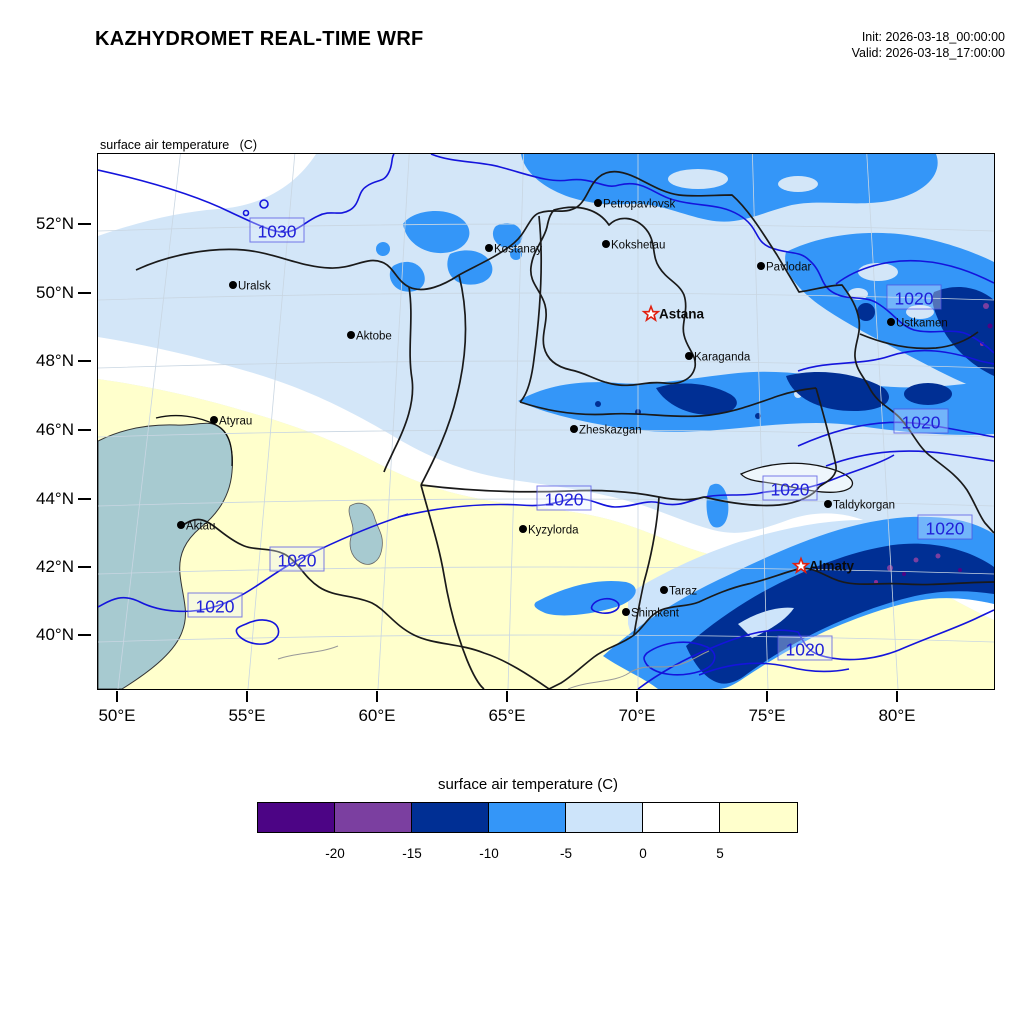 The width and height of the screenshot is (1024, 1024). What do you see at coordinates (897, 715) in the screenshot?
I see `lon-tick-label: 80°E` at bounding box center [897, 715].